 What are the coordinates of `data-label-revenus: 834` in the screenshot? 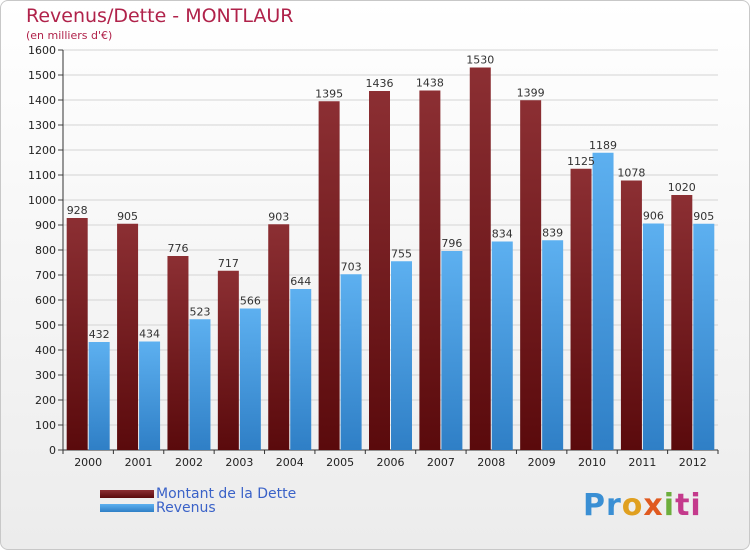 It's located at (502, 234).